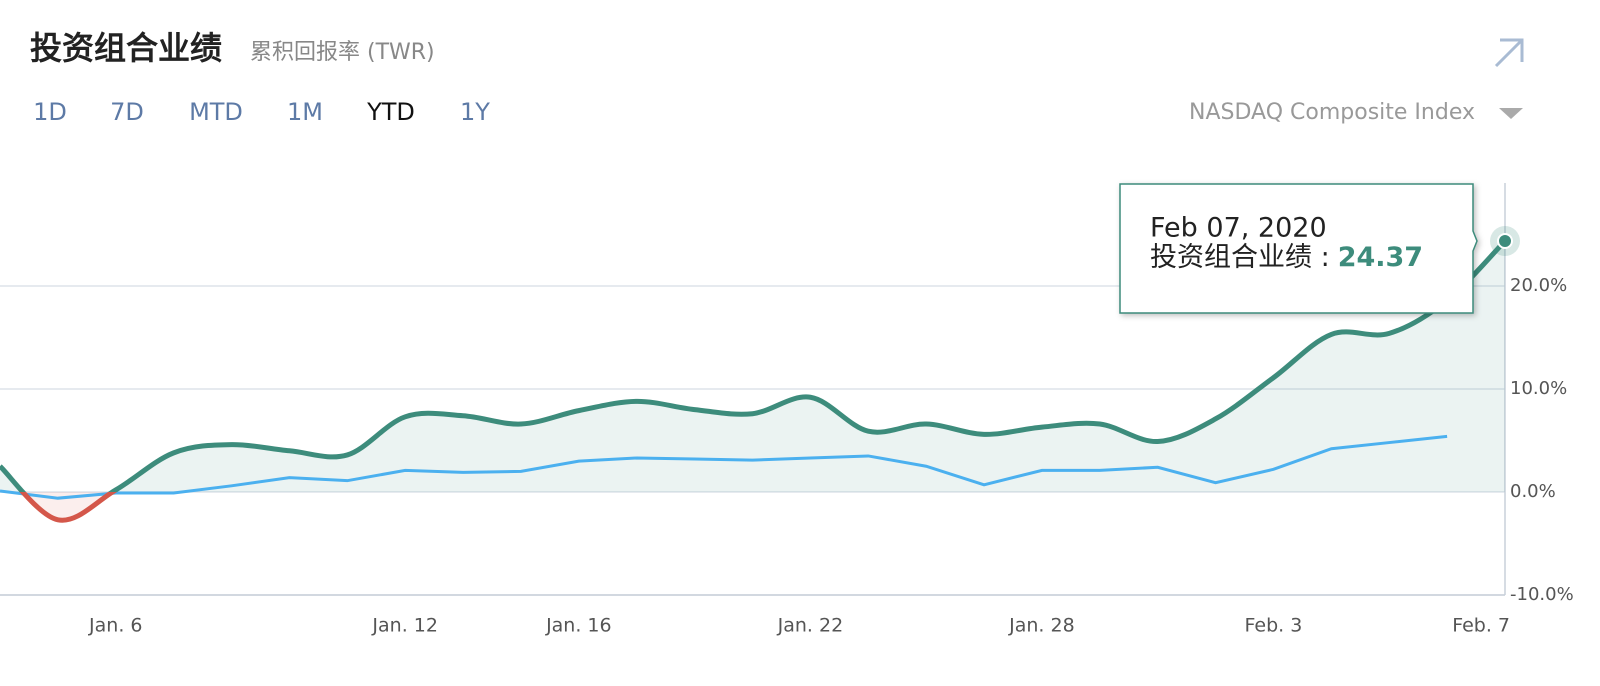 Image resolution: width=1600 pixels, height=686 pixels. I want to click on tooltip-box, so click(1298, 248).